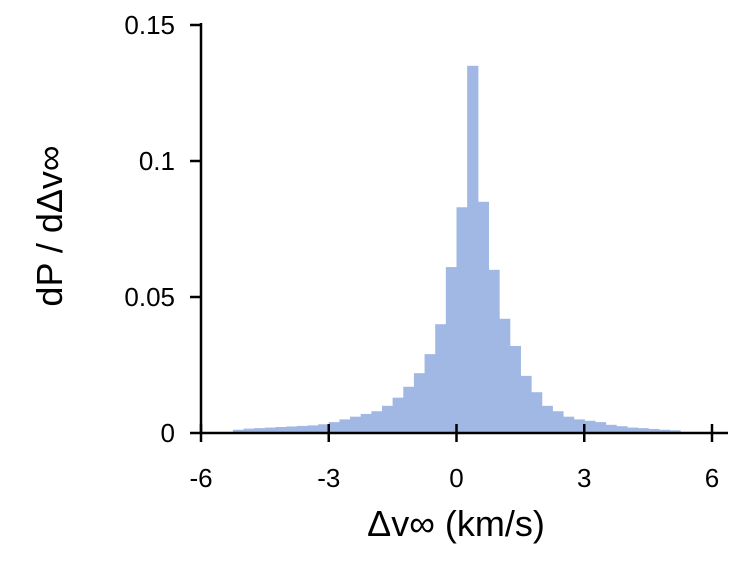 This screenshot has width=748, height=563. I want to click on y-tick-label: 0.1, so click(157, 161).